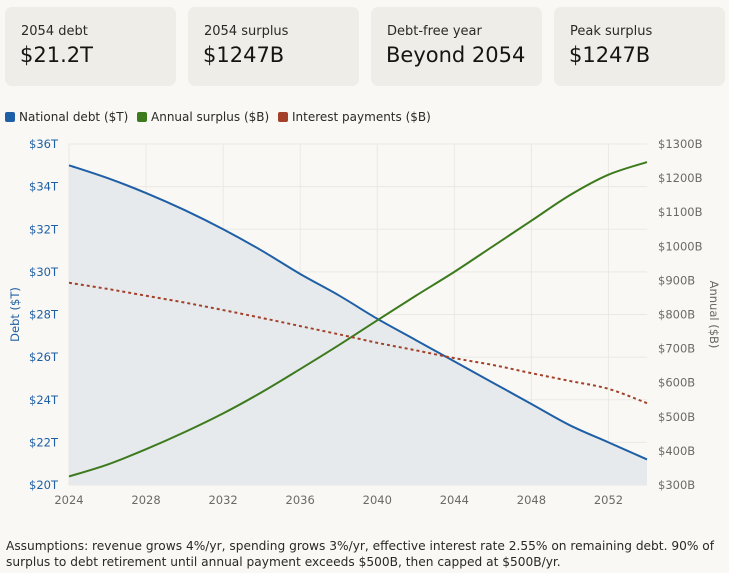  What do you see at coordinates (676, 451) in the screenshot?
I see `y-right-tick-label: $400B` at bounding box center [676, 451].